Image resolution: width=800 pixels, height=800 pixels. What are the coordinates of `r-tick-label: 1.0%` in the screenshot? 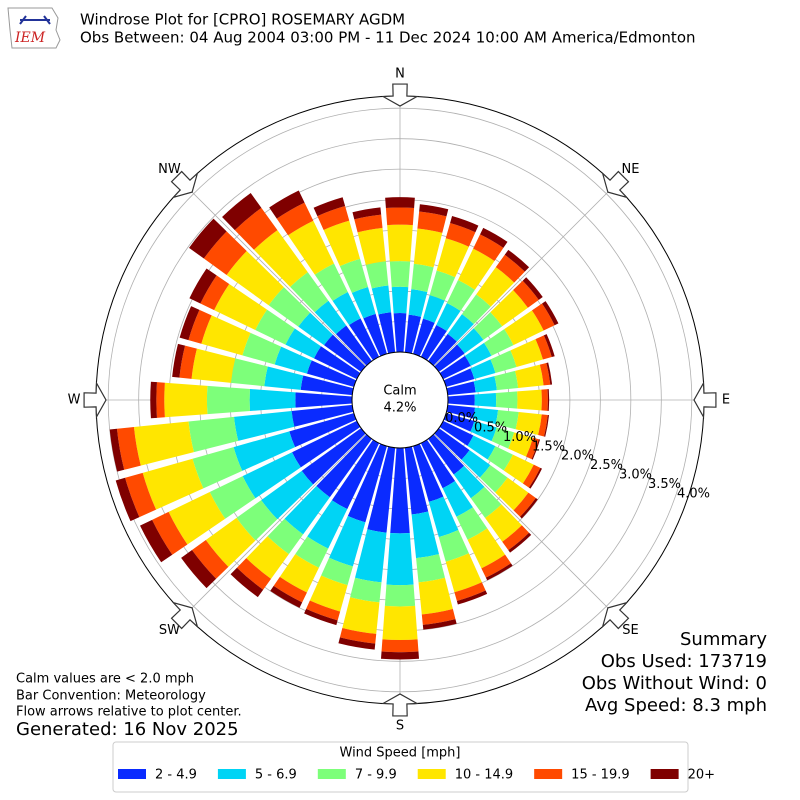 It's located at (519, 437).